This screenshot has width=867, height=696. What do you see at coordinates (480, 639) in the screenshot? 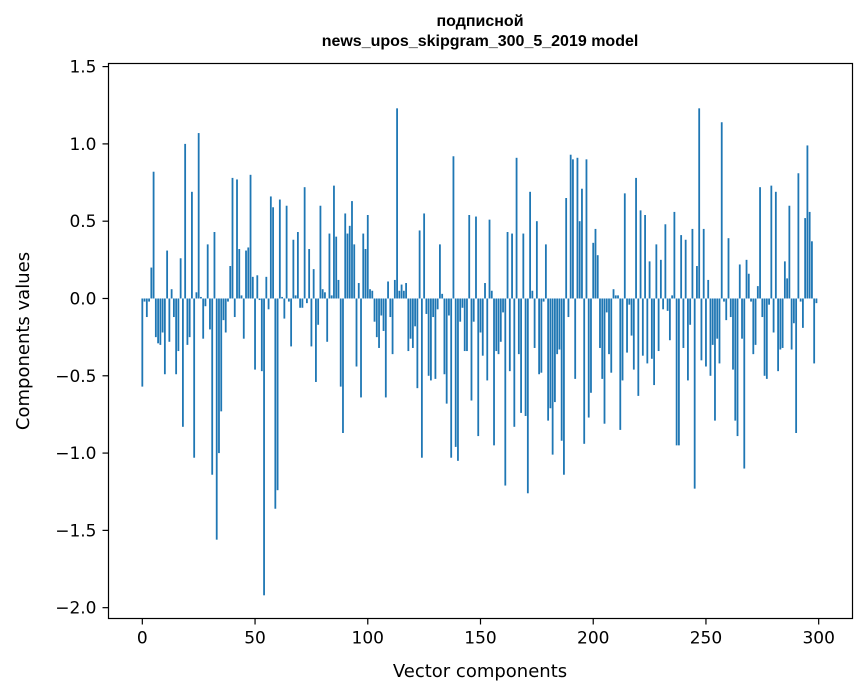
I see `x-tick-label: 150` at bounding box center [480, 639].